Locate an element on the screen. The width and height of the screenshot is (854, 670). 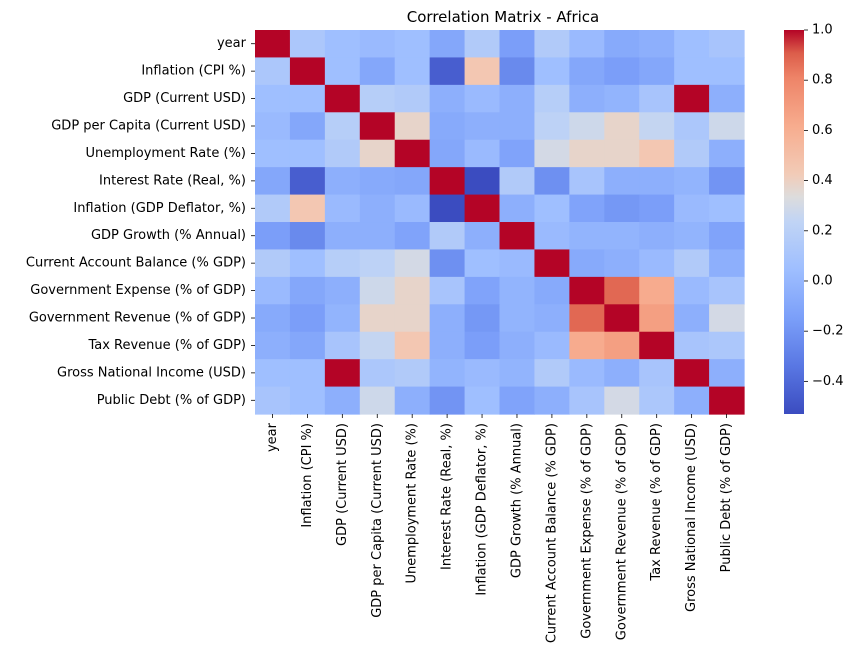
colorbar-tick-label: 1.0 is located at coordinates (822, 30).